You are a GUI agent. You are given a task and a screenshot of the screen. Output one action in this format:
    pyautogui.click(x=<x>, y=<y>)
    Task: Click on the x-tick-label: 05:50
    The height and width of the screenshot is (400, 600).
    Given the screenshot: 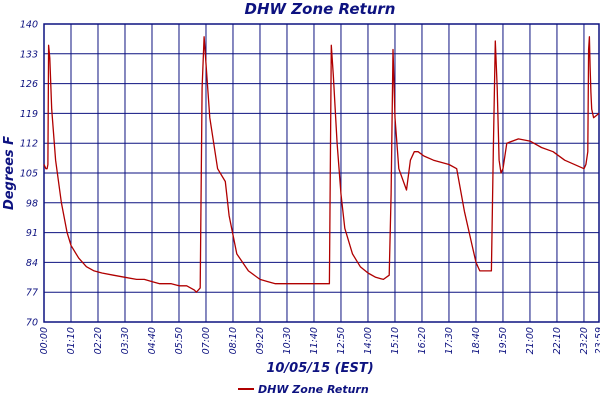 What is the action you would take?
    pyautogui.click(x=179, y=340)
    